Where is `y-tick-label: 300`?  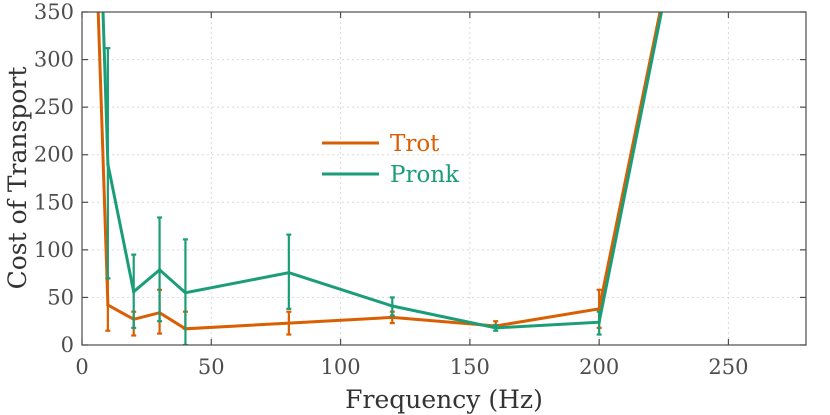 y-tick-label: 300 is located at coordinates (54, 60).